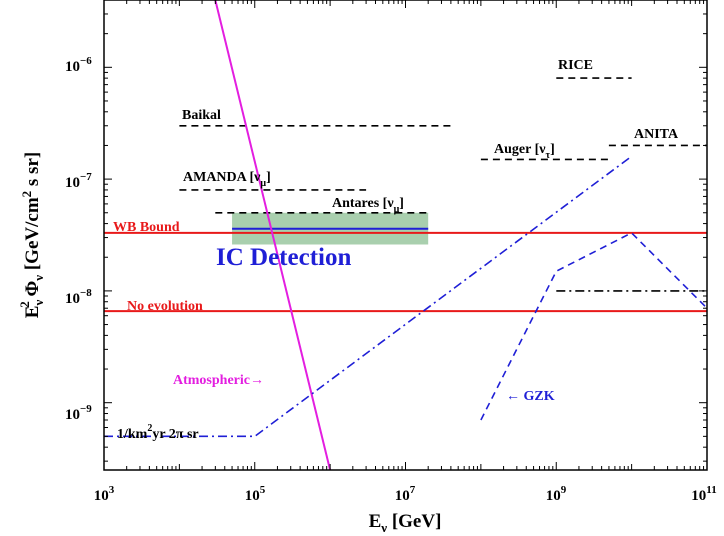 The image size is (724, 536). I want to click on label-km2yr: 1/km2yr 2π sr, so click(158, 432).